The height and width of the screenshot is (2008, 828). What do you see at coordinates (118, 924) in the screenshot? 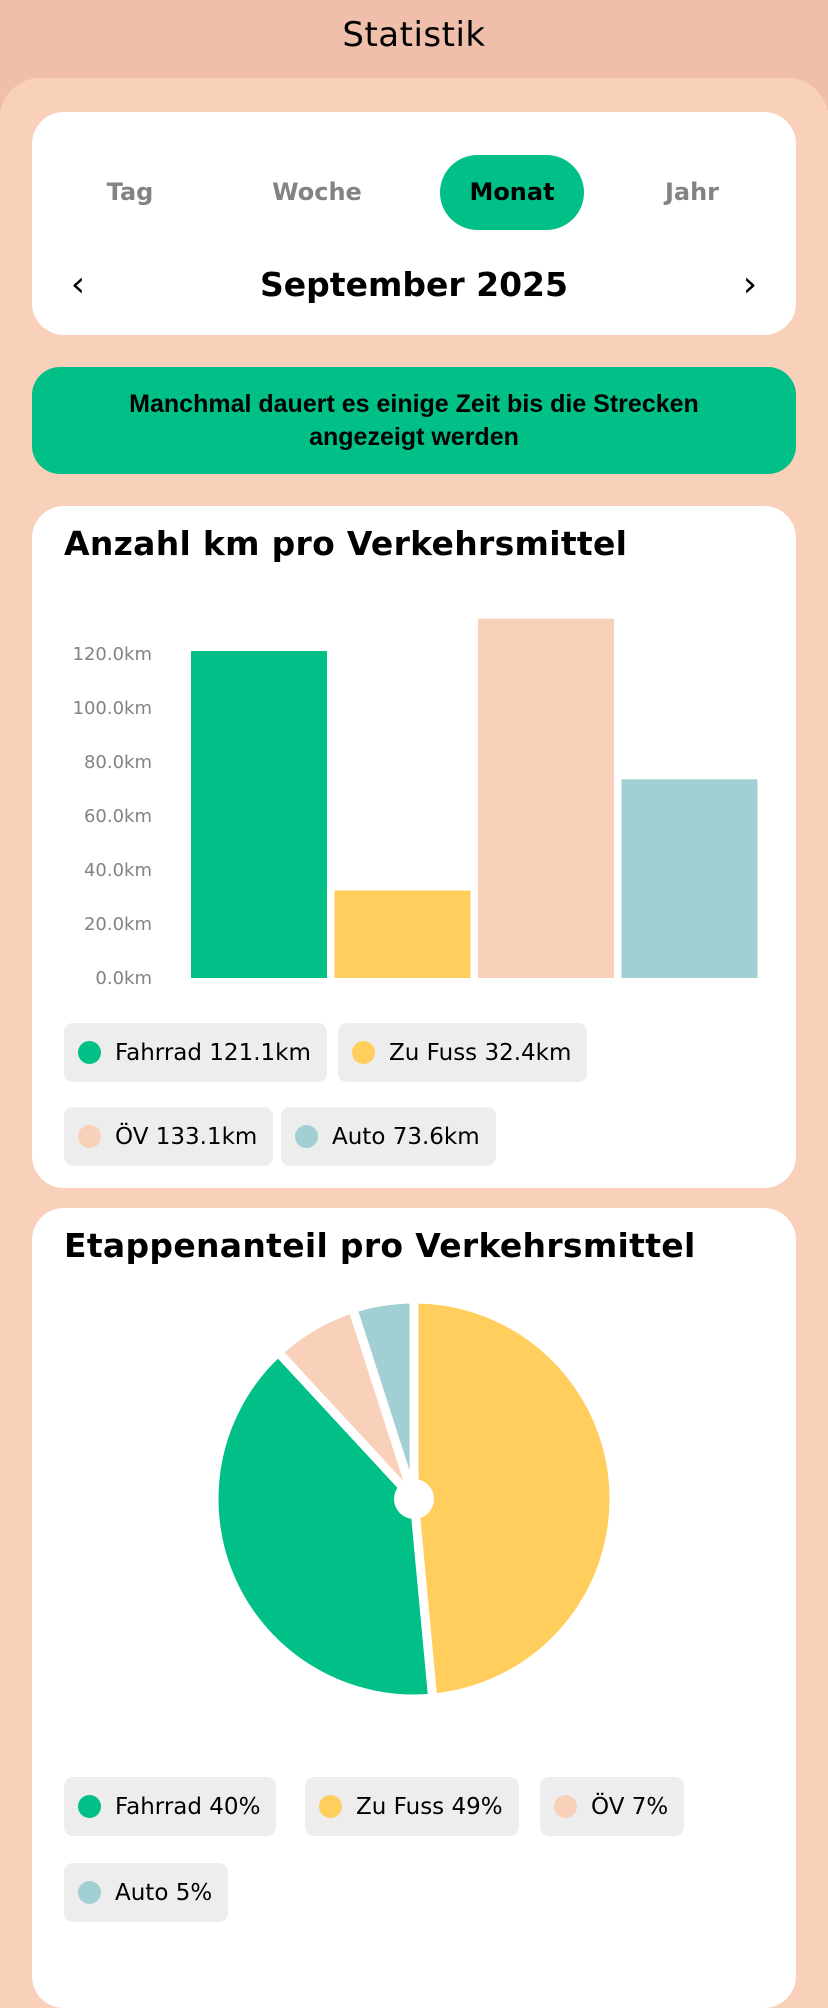
I see `y-tick-label: 20.0km` at bounding box center [118, 924].